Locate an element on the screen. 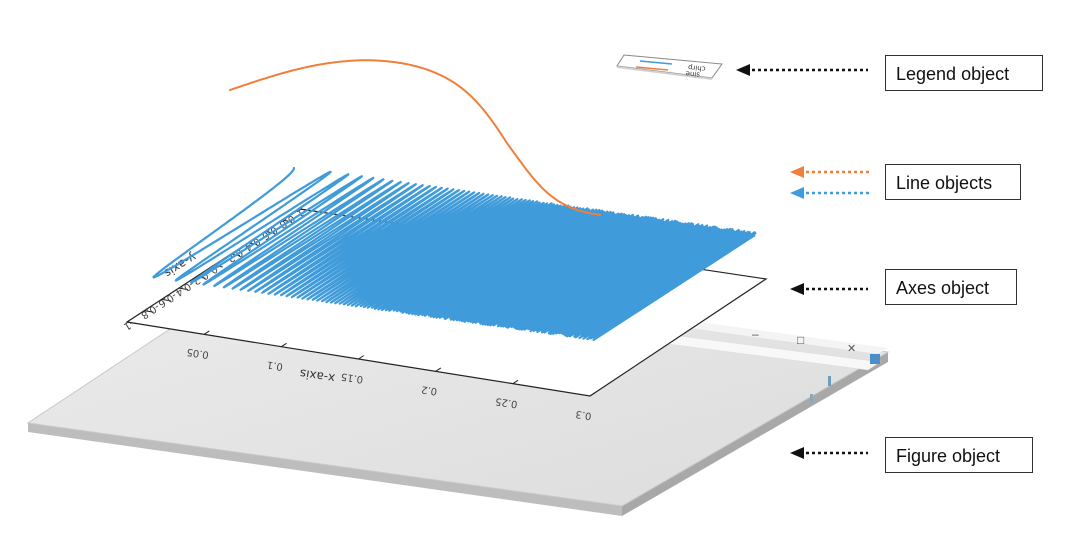  figure-minimize-button: – is located at coordinates (755, 334).